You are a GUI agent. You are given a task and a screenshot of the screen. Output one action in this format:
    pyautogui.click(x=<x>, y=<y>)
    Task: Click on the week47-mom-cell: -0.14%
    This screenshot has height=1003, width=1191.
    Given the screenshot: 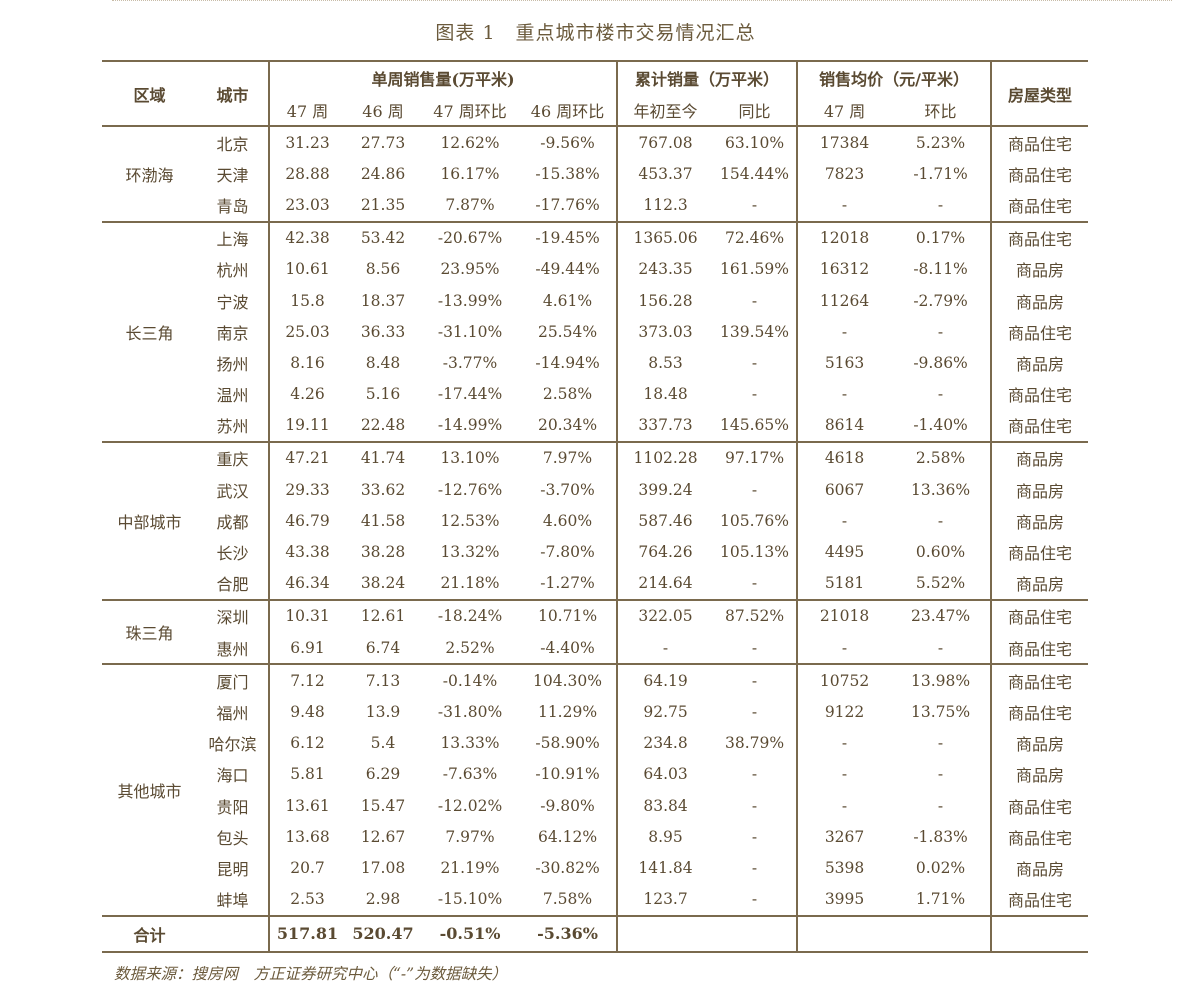 What is the action you would take?
    pyautogui.click(x=470, y=680)
    